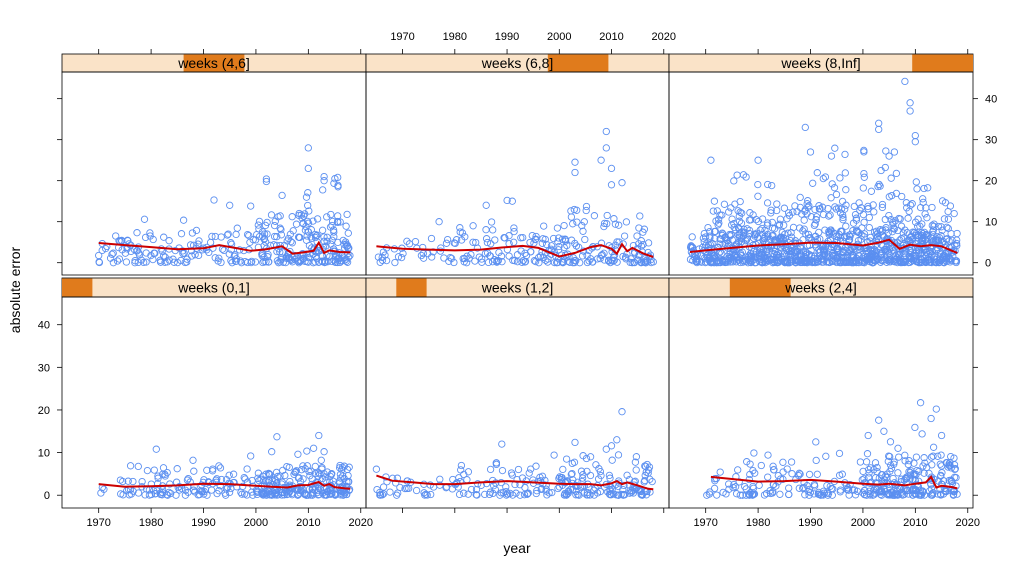  Describe the element at coordinates (230, 51) in the screenshot. I see `x-ticks-col0` at that location.